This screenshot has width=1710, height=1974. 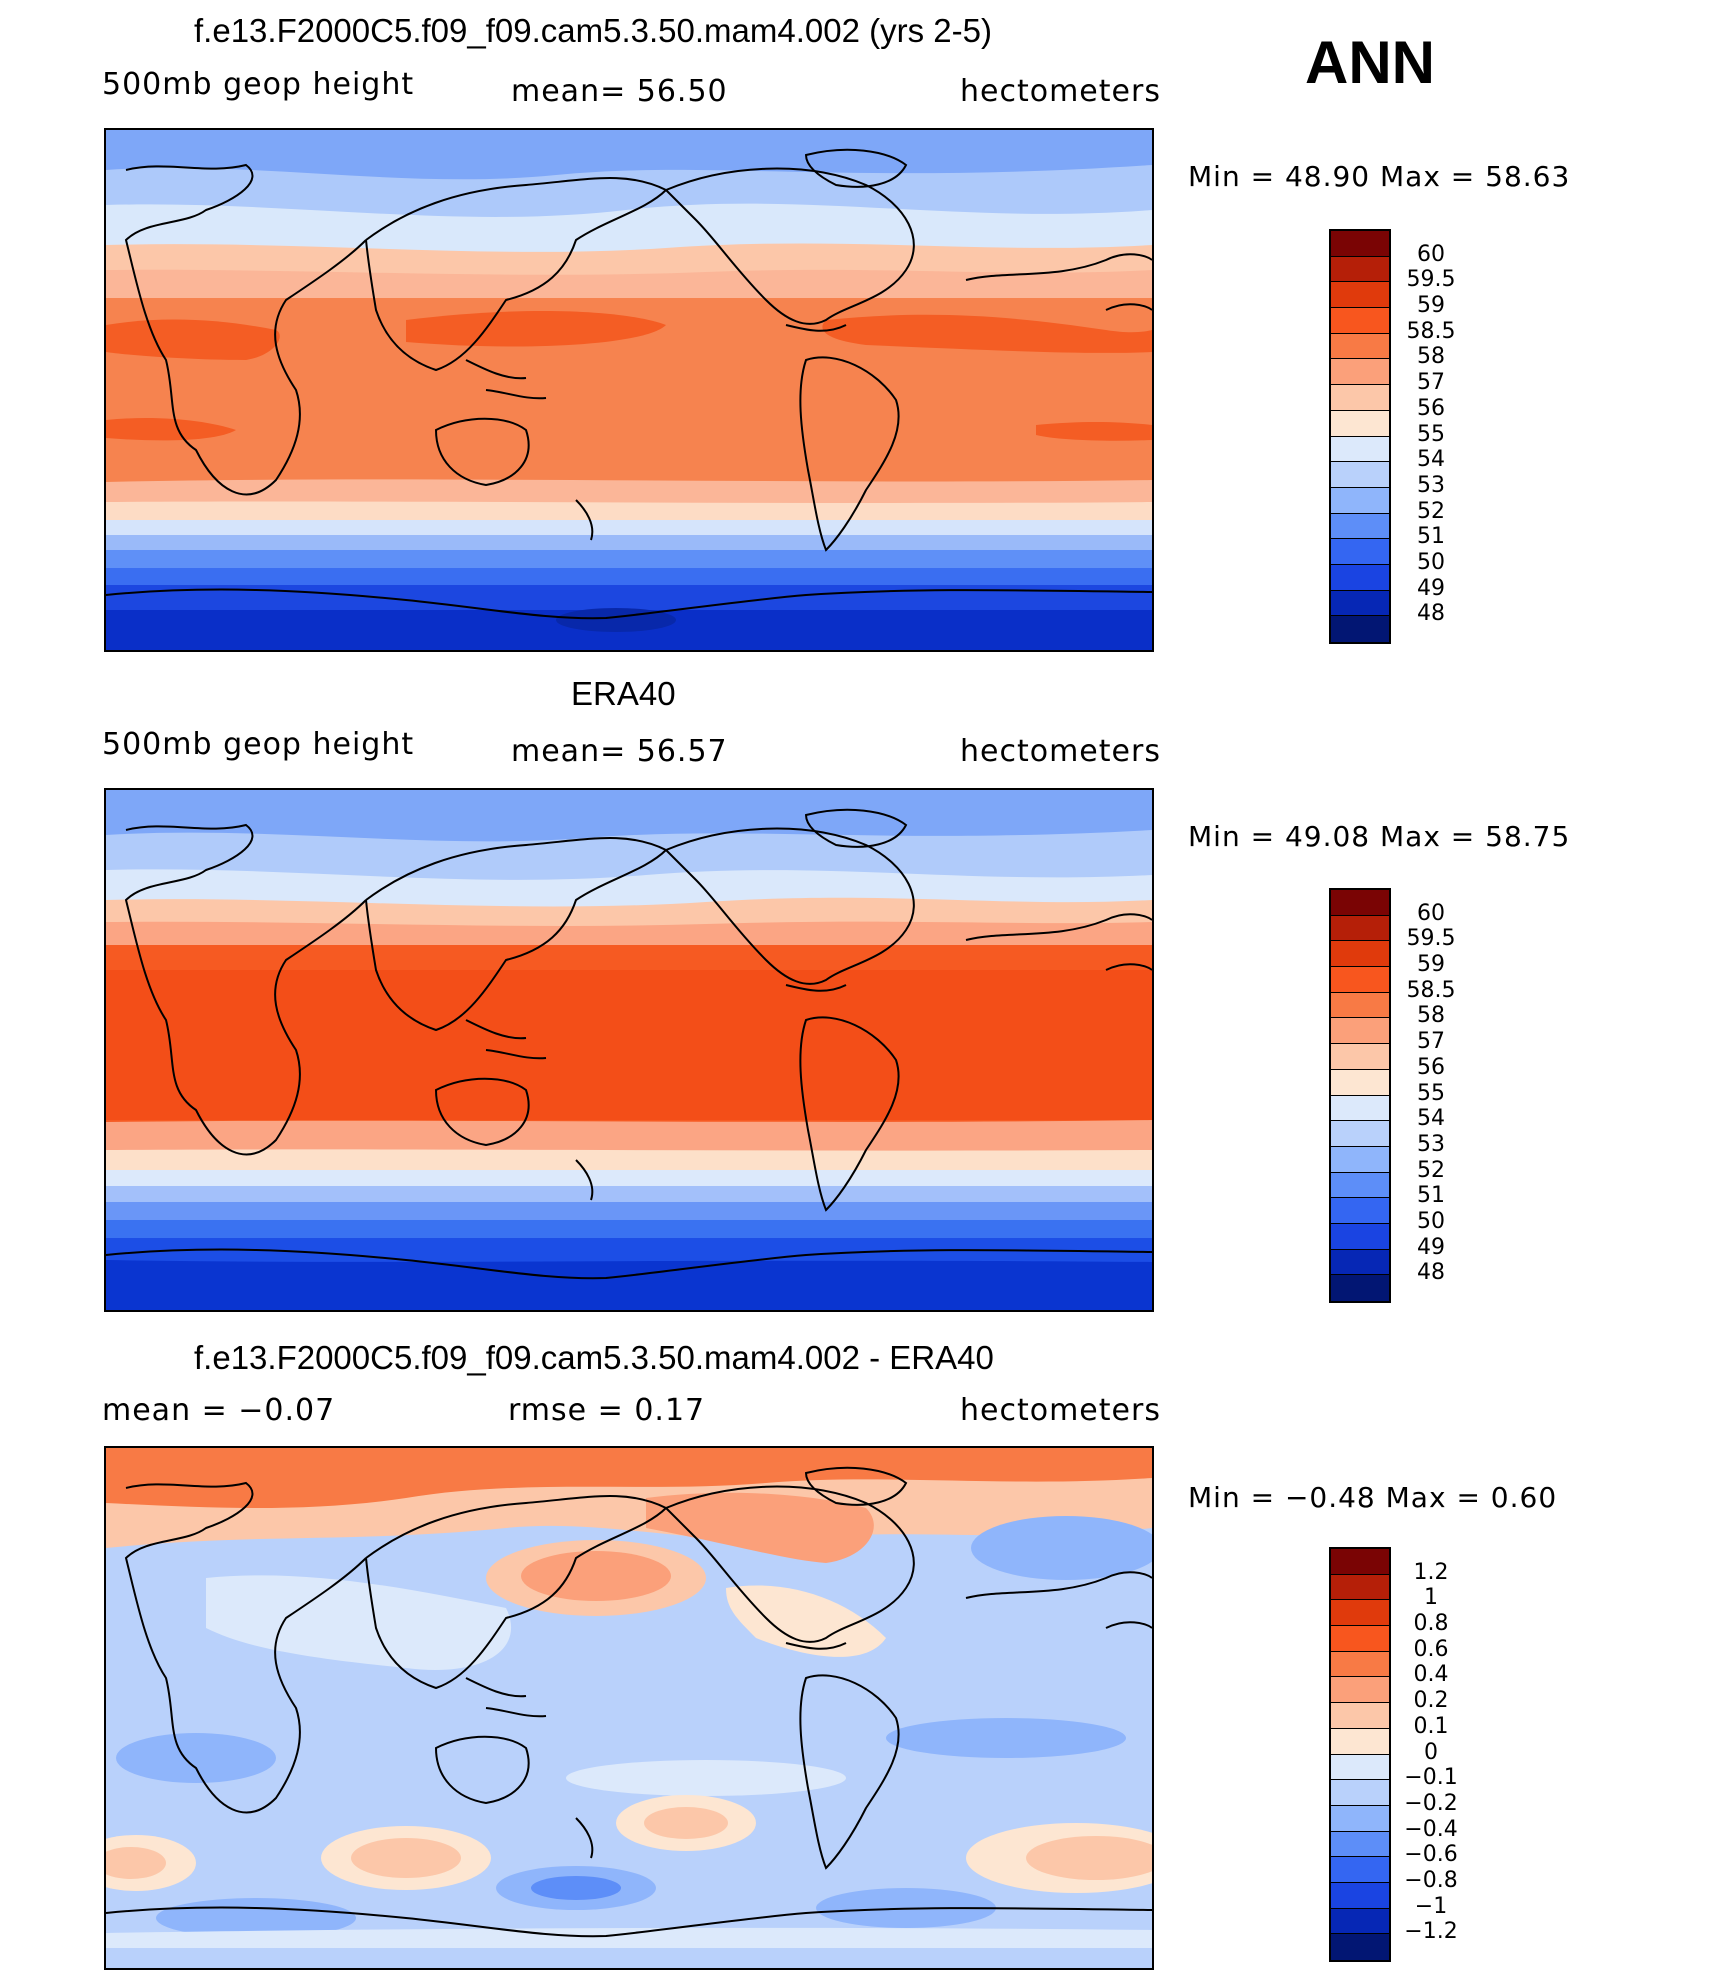 I want to click on panel-1-colorbar, so click(x=1360, y=436).